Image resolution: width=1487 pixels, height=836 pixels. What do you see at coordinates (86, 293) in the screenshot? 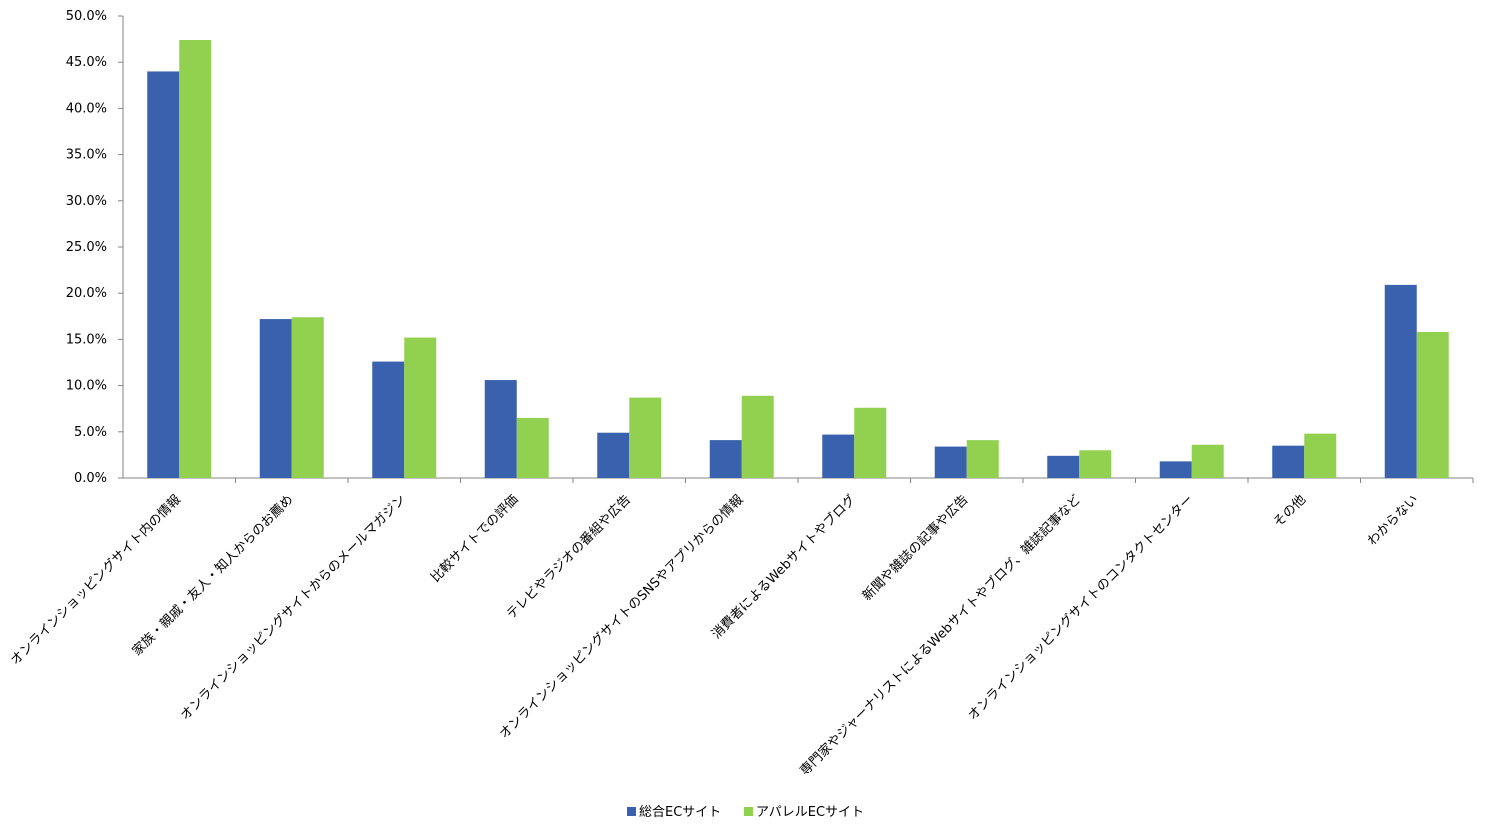
I see `y-tick-label: 20.0%` at bounding box center [86, 293].